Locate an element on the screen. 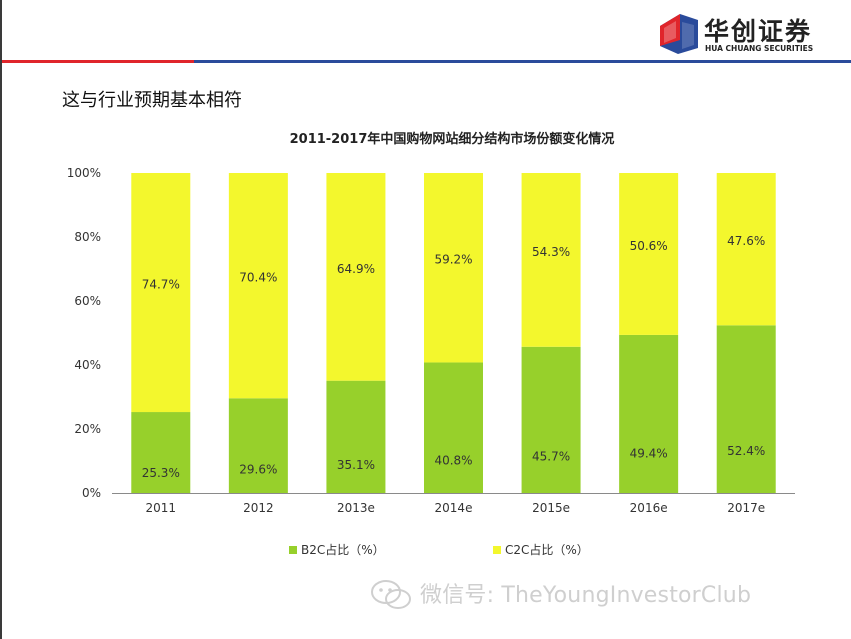 The width and height of the screenshot is (851, 639). x-tick-label: 2017e is located at coordinates (746, 508).